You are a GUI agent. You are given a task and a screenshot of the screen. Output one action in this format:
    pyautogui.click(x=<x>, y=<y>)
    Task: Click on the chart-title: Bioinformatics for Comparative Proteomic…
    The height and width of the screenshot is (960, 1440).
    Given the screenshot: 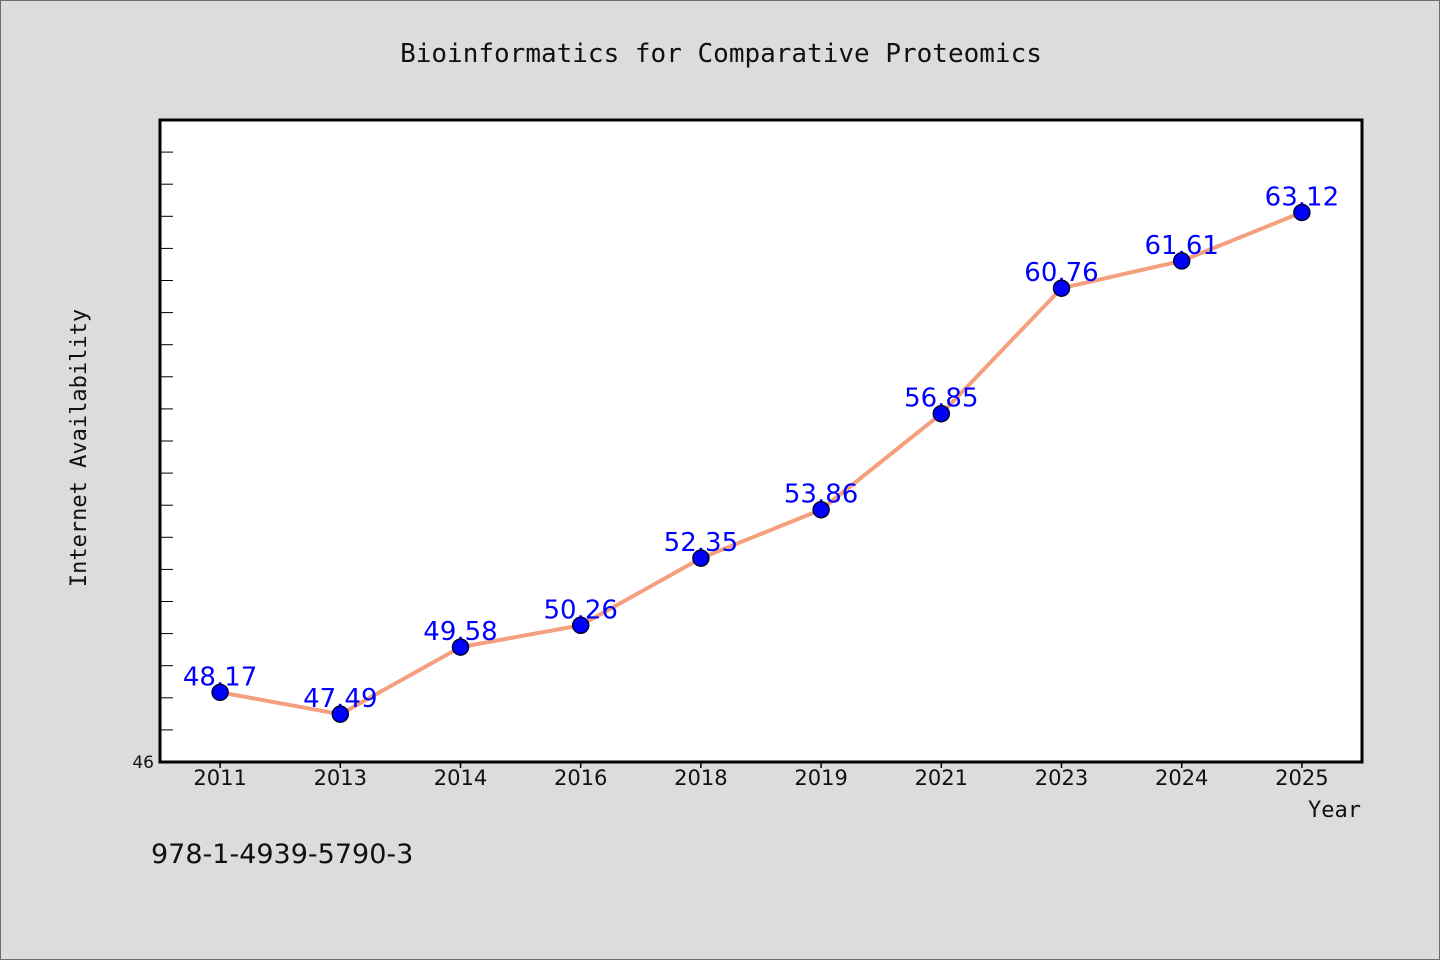 What is the action you would take?
    pyautogui.click(x=721, y=54)
    